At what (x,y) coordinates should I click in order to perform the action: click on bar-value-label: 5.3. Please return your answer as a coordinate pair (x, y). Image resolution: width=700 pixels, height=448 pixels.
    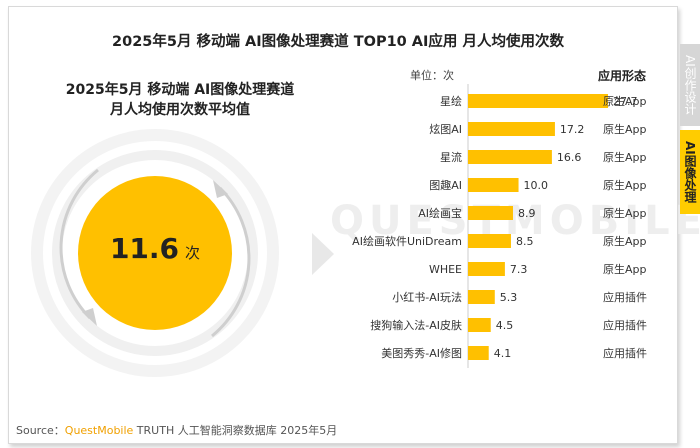
    Looking at the image, I should click on (508, 297).